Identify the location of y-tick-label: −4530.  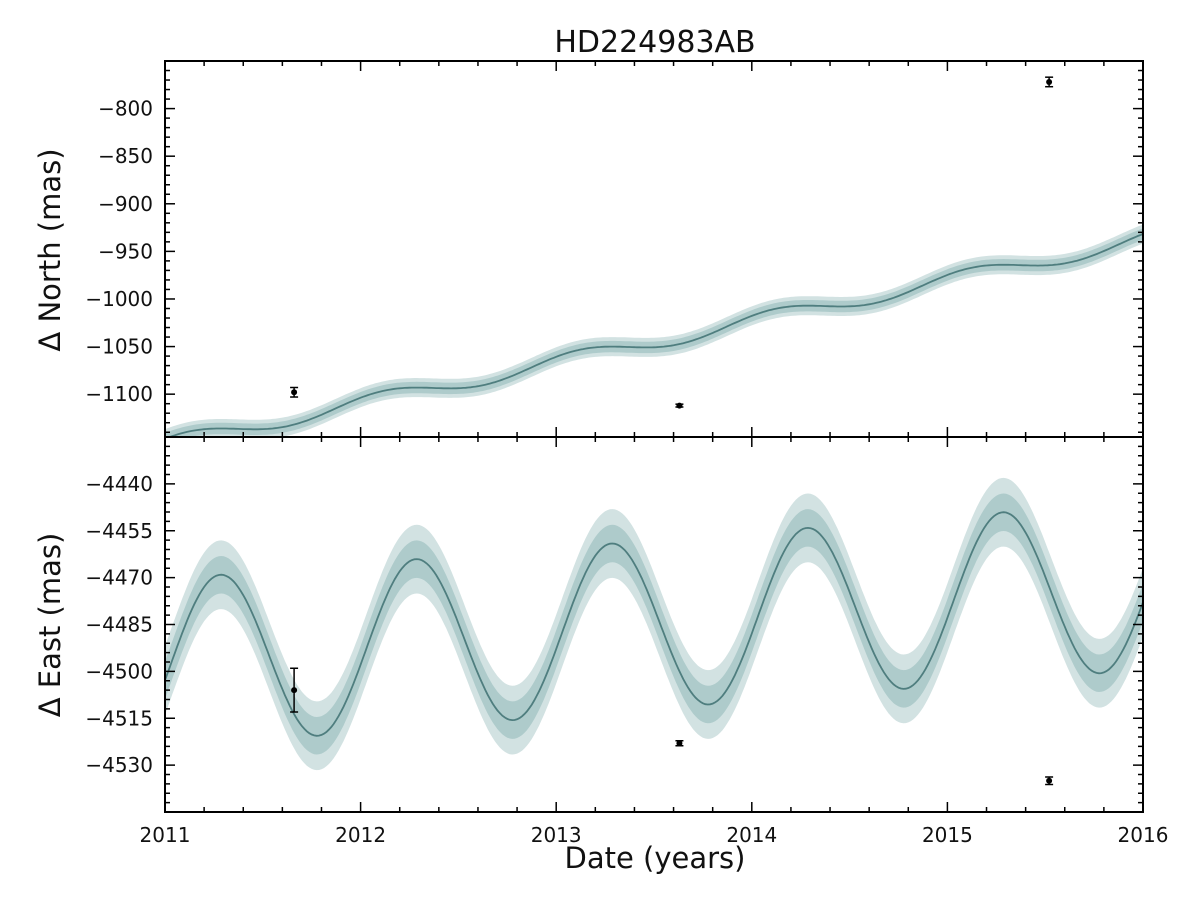
(119, 765).